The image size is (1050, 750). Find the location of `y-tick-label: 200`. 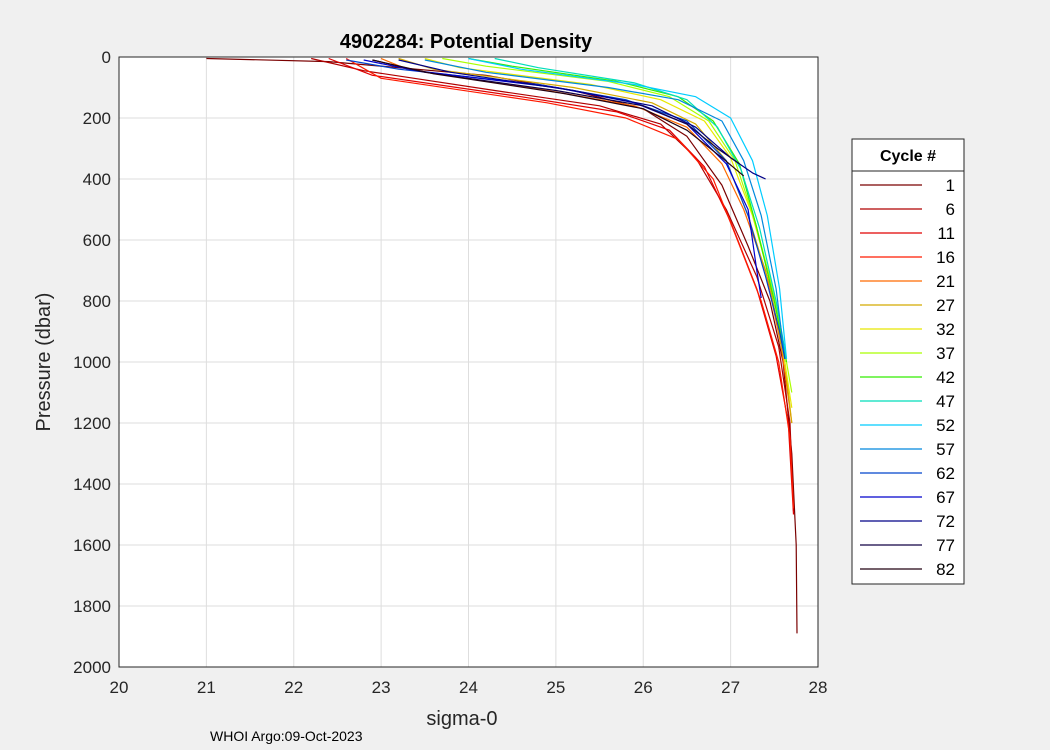

y-tick-label: 200 is located at coordinates (97, 118).